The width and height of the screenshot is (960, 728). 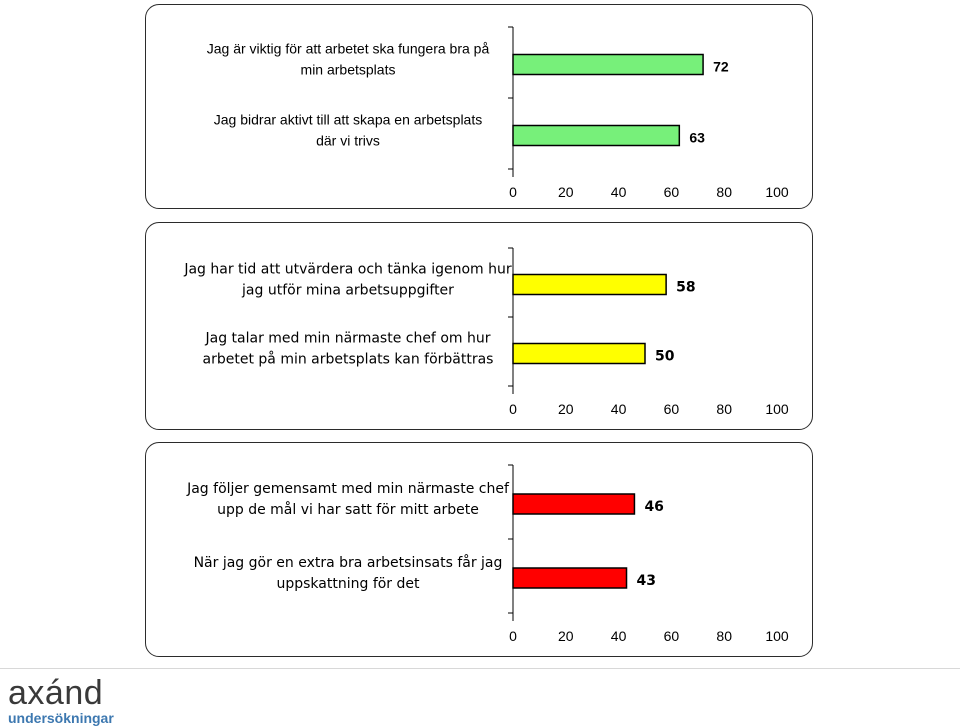 I want to click on footer-divider, so click(x=480, y=668).